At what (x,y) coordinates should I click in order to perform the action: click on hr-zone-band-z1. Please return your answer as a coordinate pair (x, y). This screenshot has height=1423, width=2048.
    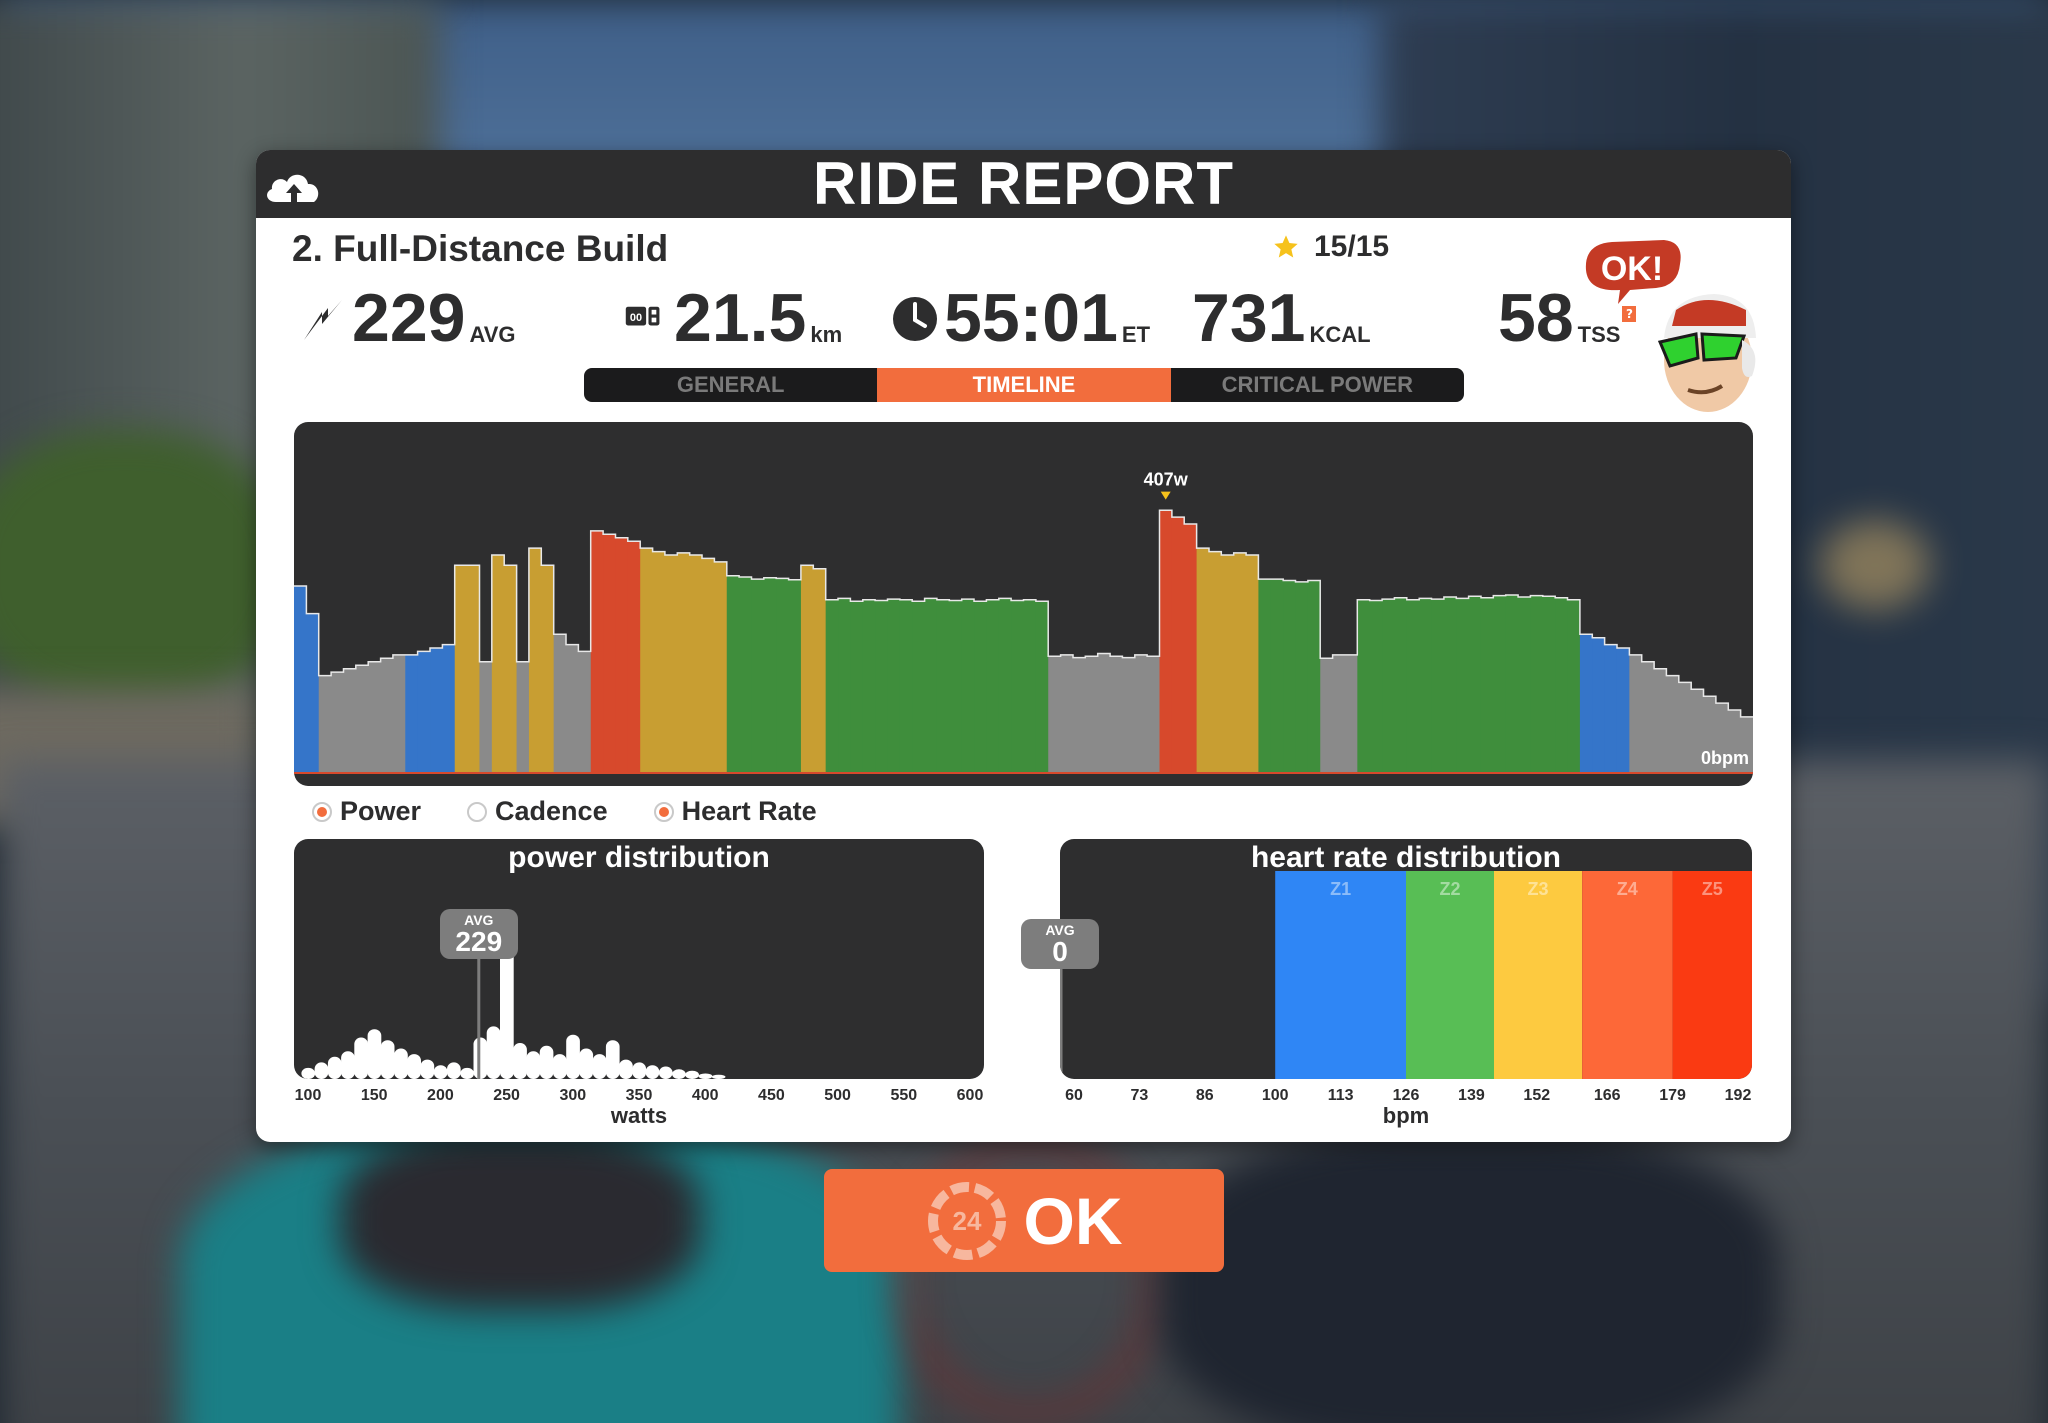
    Looking at the image, I should click on (1340, 975).